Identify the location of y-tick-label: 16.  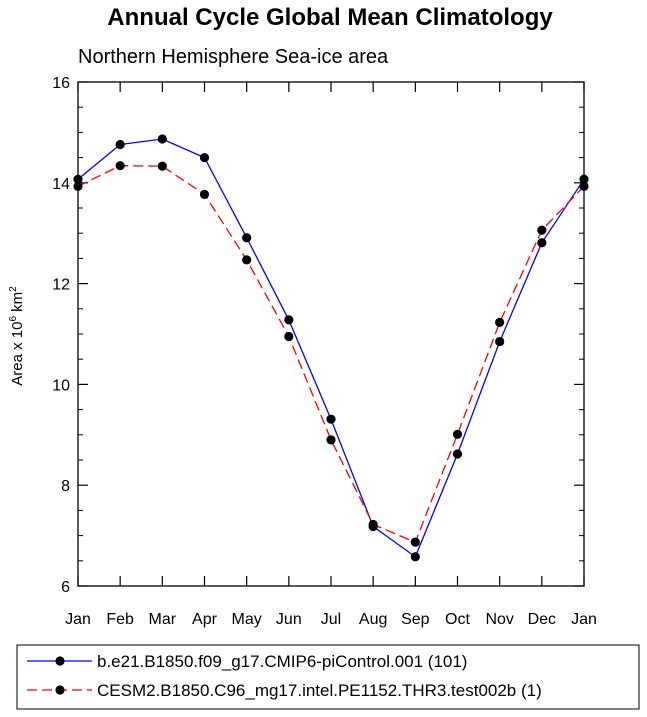
(61, 83).